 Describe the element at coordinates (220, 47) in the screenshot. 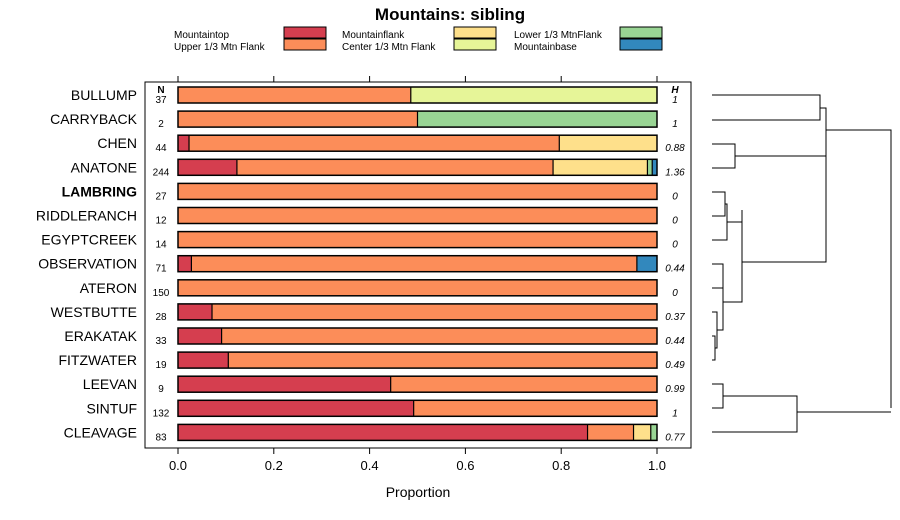

I see `legend-label: Upper 1/3 Mtn Flank` at that location.